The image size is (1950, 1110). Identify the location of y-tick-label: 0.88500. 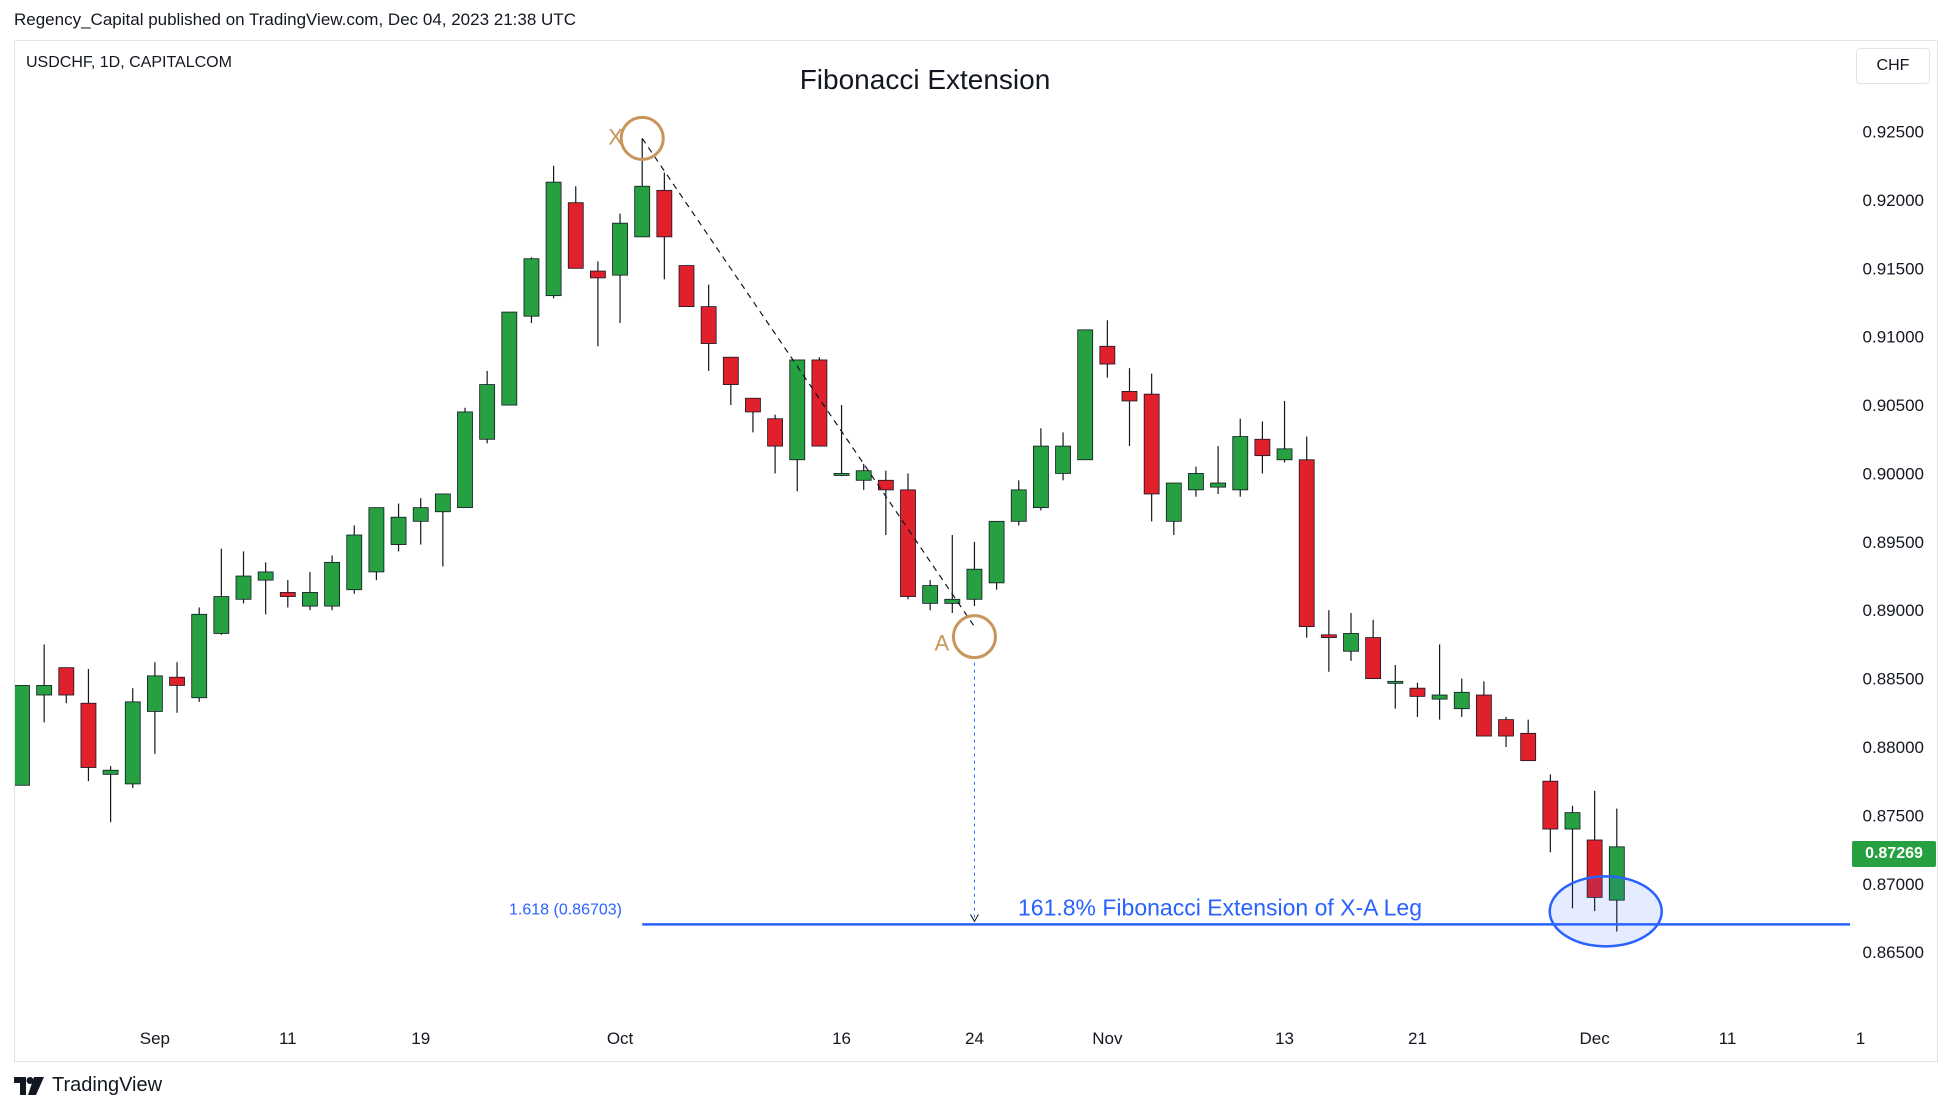
(1893, 679).